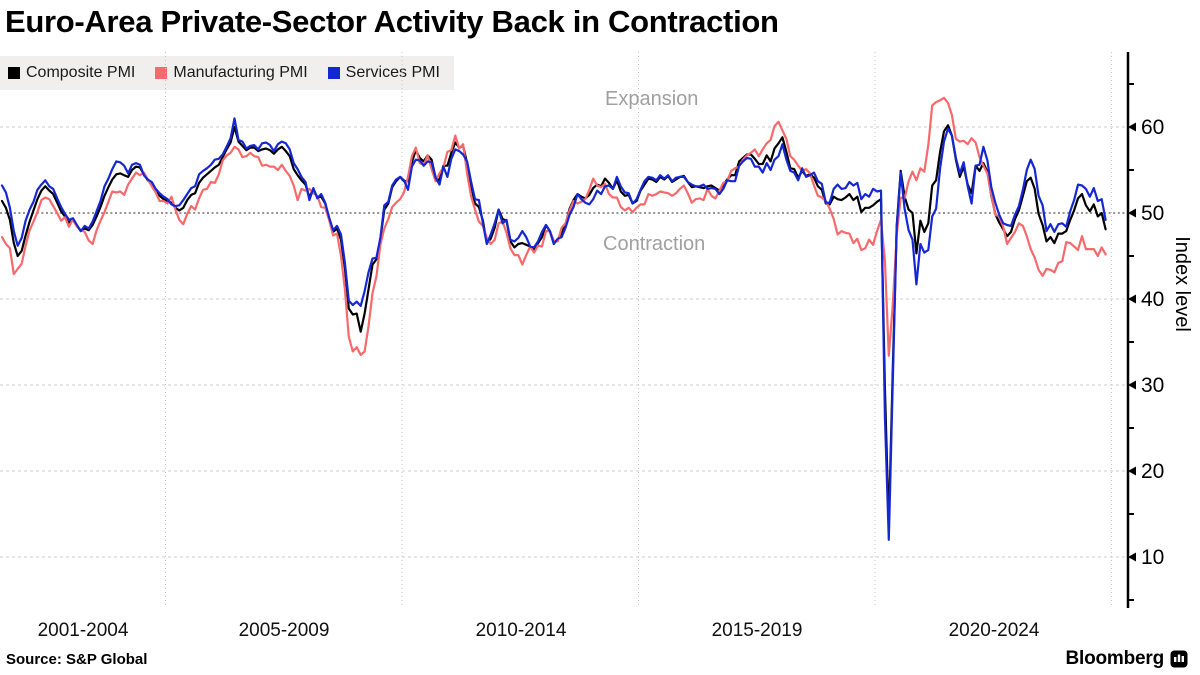  I want to click on legend-item-services: Services PMI, so click(383, 73).